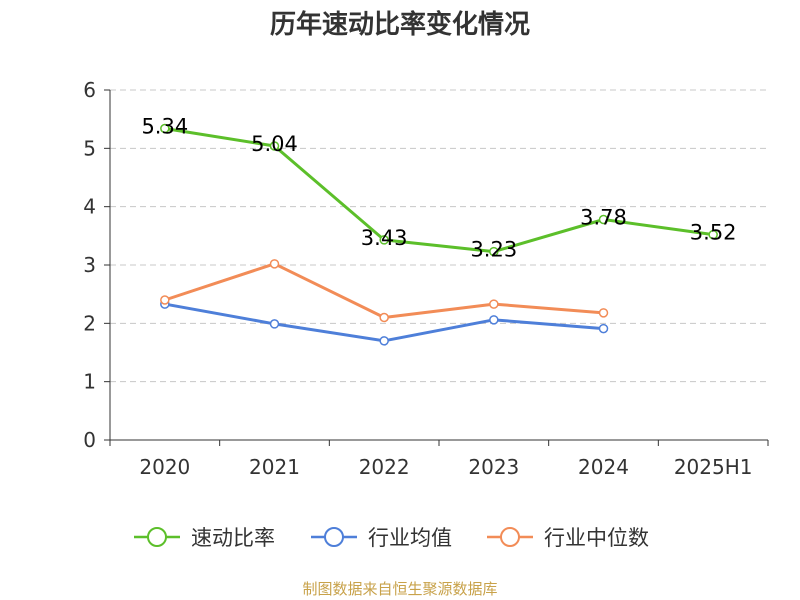 This screenshot has height=600, width=800. Describe the element at coordinates (410, 538) in the screenshot. I see `legend-label-industry-mean: 行业均值` at that location.